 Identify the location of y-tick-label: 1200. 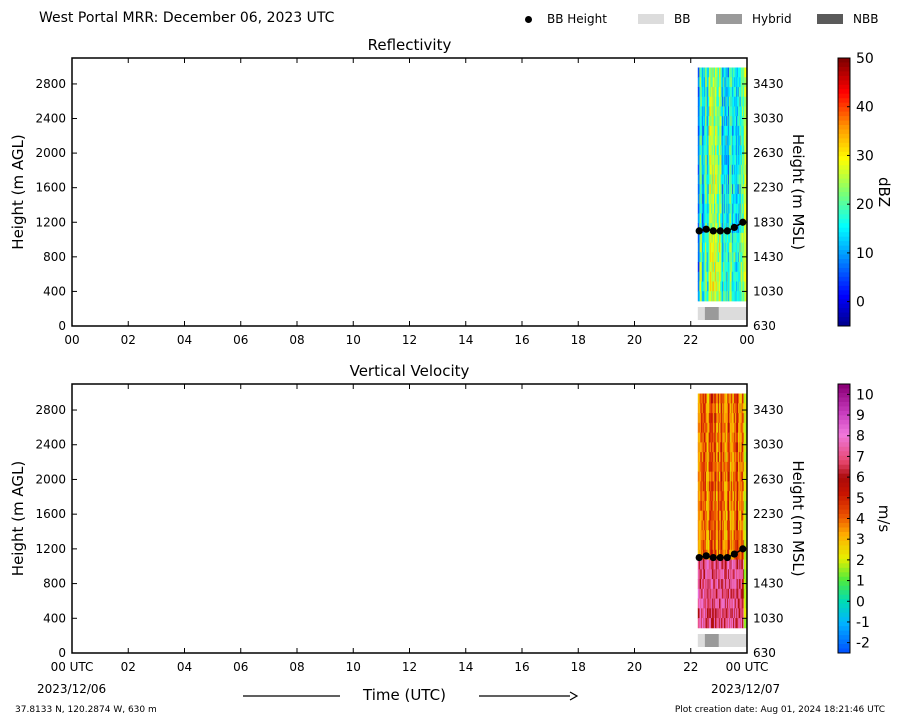
(50, 222).